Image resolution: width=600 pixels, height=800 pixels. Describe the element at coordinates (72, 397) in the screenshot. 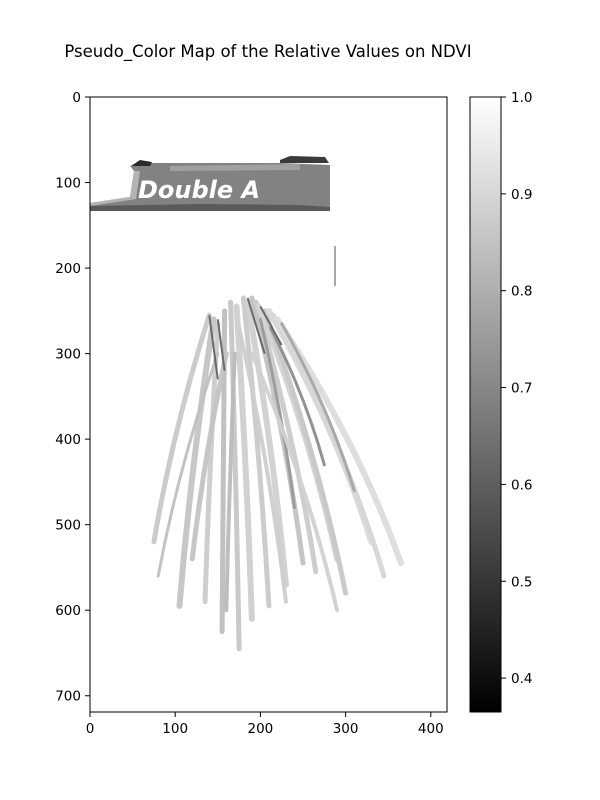

I see `y-axis: 0 100 200 300 400 500 600 700` at that location.